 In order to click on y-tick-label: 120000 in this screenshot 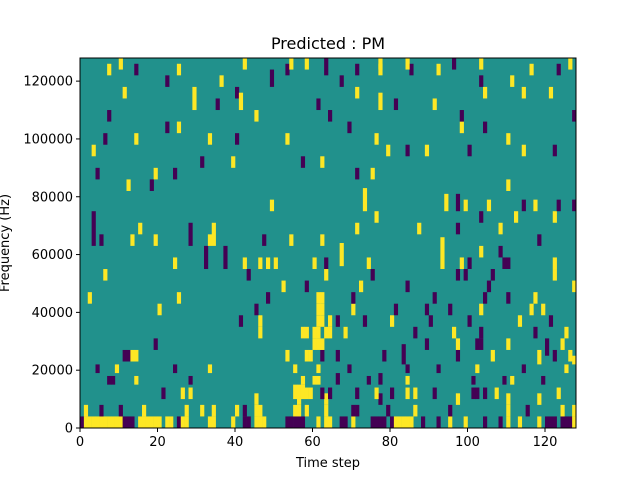, I will do `click(48, 82)`.